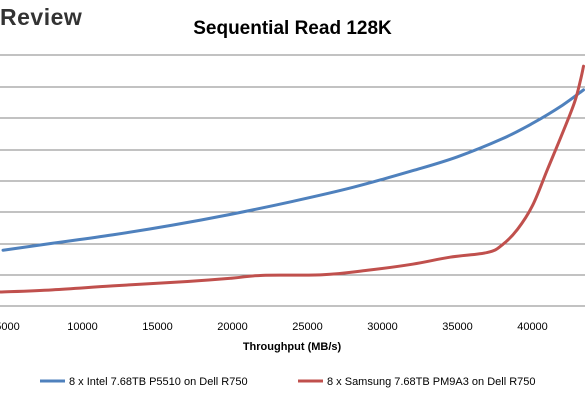 This screenshot has height=401, width=585. Describe the element at coordinates (431, 382) in the screenshot. I see `legend-label-2: 8 x Samsung 7.68TB PM9A3 on Dell R750` at that location.